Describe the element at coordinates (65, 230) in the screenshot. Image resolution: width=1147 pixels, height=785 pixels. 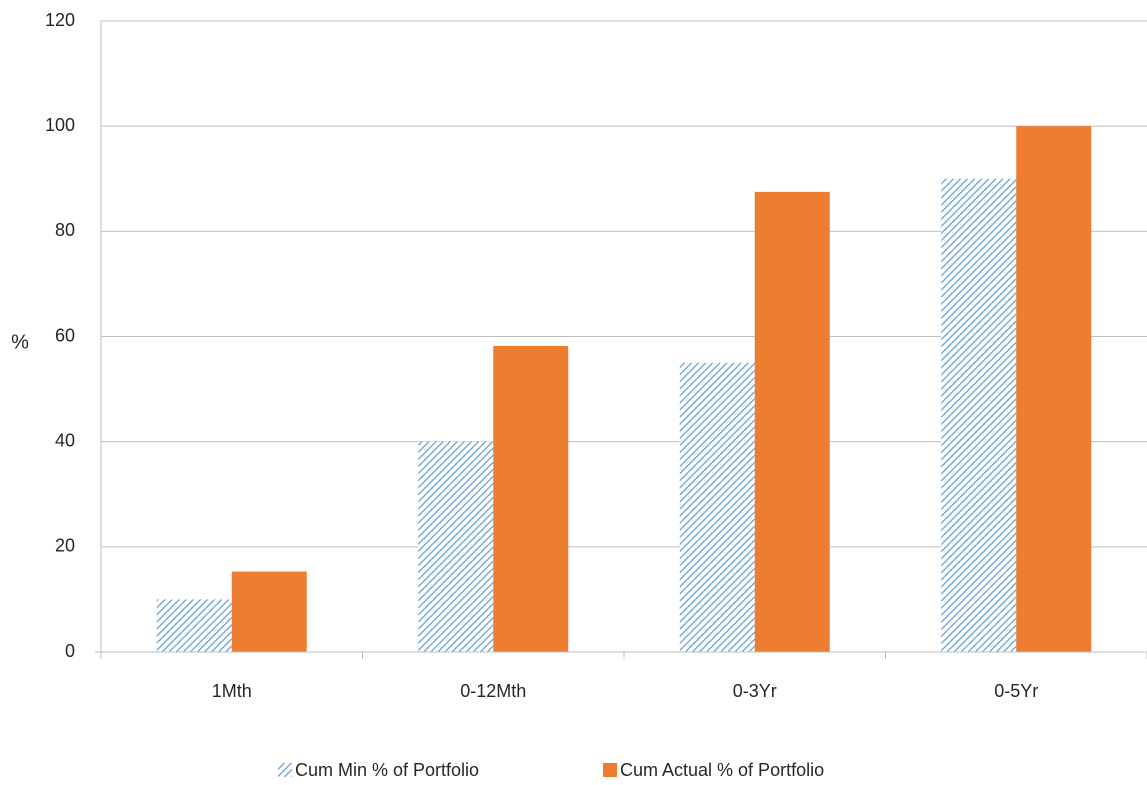
I see `y-tick-label: 80` at that location.